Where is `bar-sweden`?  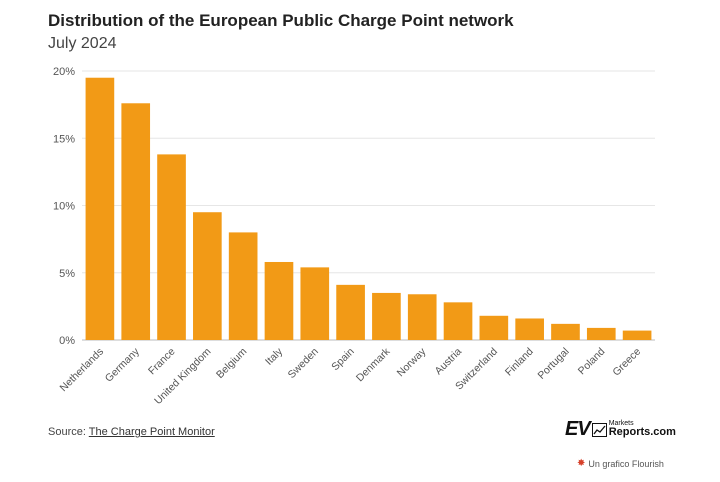 bar-sweden is located at coordinates (315, 303).